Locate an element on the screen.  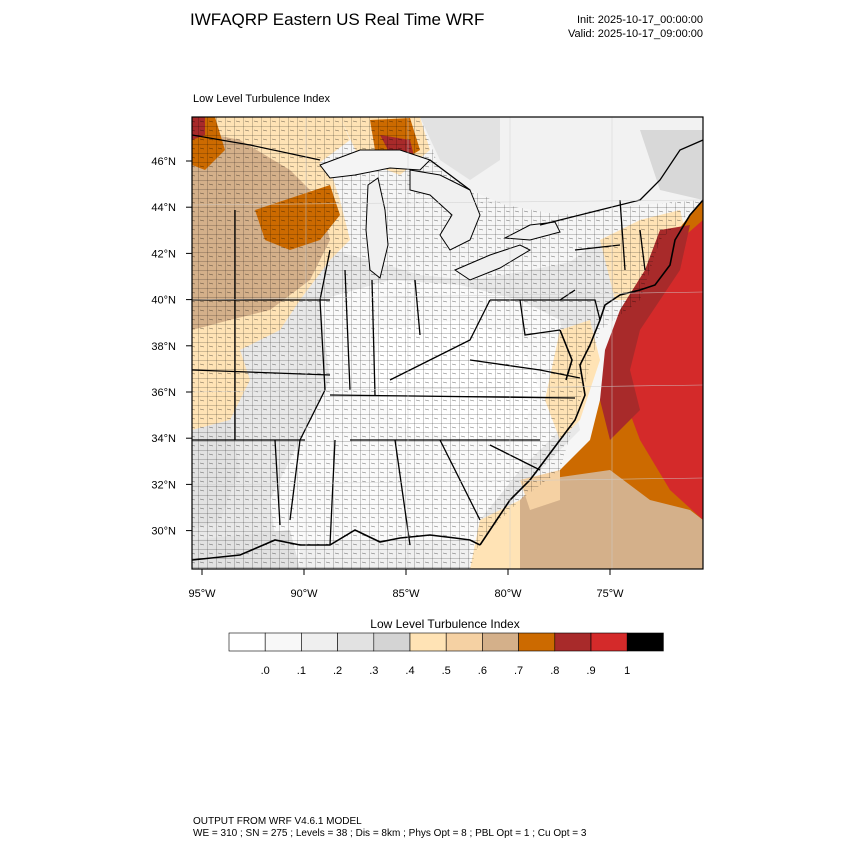
lat-tick-label: 30°N is located at coordinates (163, 532).